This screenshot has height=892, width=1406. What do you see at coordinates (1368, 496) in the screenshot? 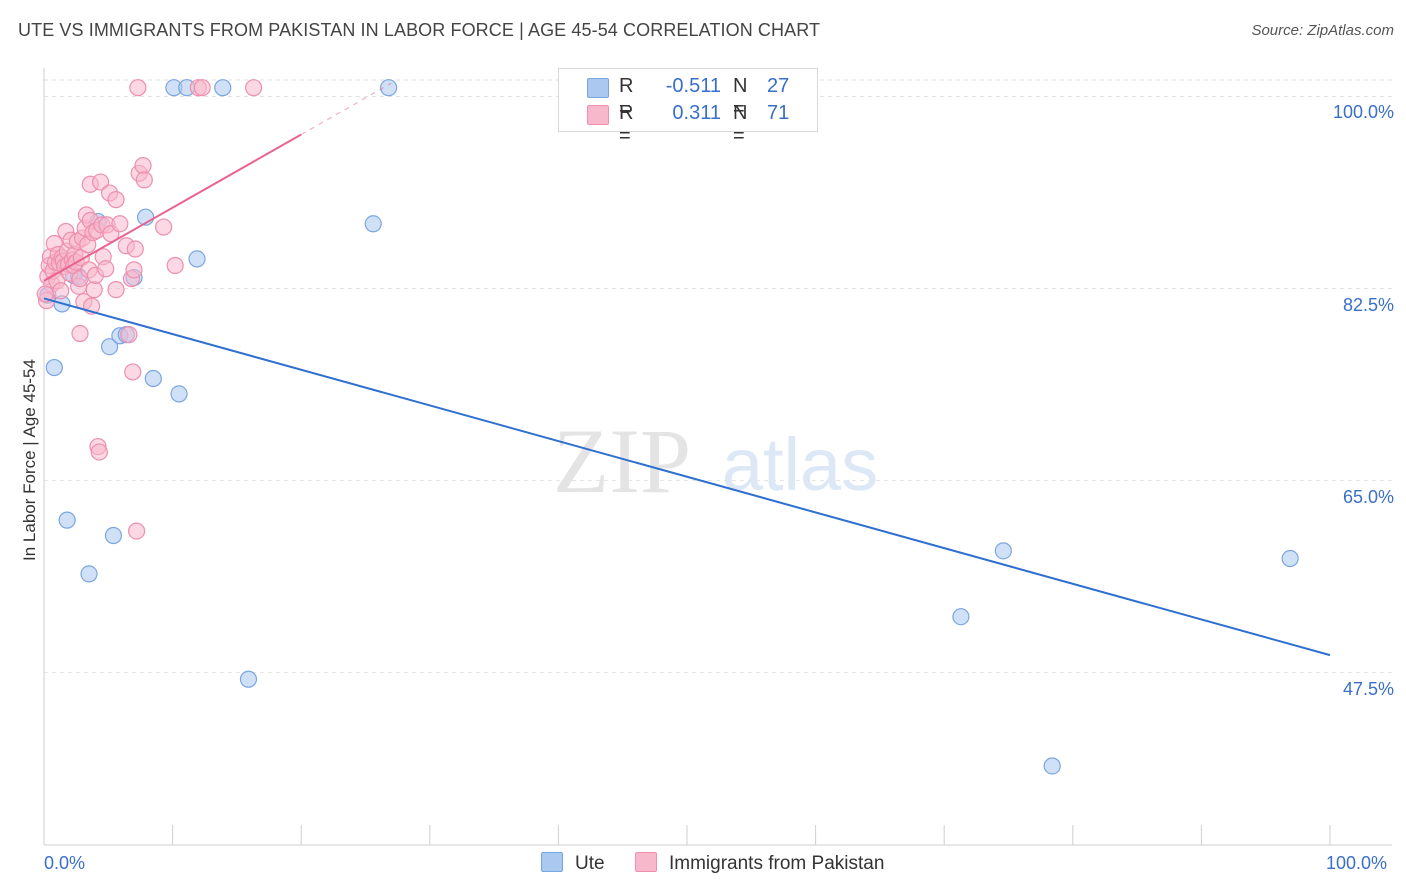
I see `y-tick-label: 65.0%` at bounding box center [1368, 496].